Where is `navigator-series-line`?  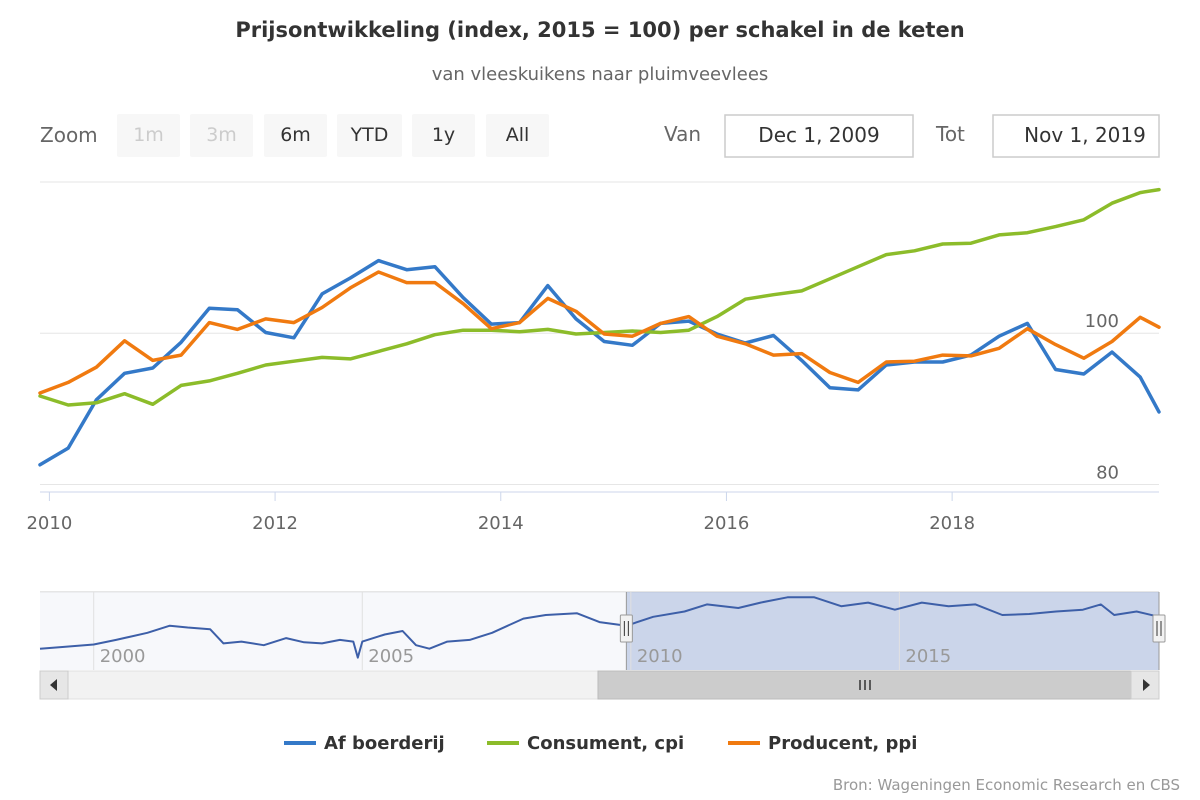 navigator-series-line is located at coordinates (599, 627).